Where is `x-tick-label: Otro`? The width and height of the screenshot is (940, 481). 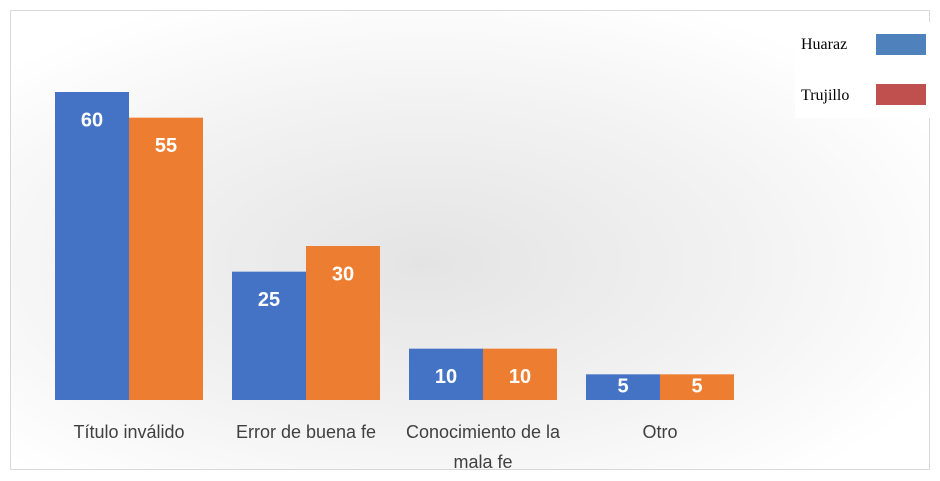 x-tick-label: Otro is located at coordinates (660, 432).